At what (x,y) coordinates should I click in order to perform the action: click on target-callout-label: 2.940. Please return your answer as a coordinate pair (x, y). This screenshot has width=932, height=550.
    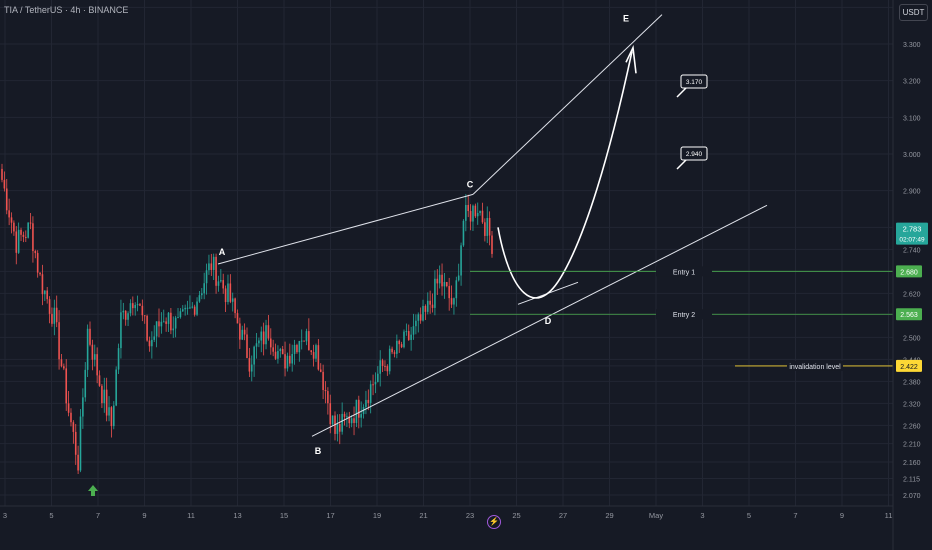
    Looking at the image, I should click on (694, 154).